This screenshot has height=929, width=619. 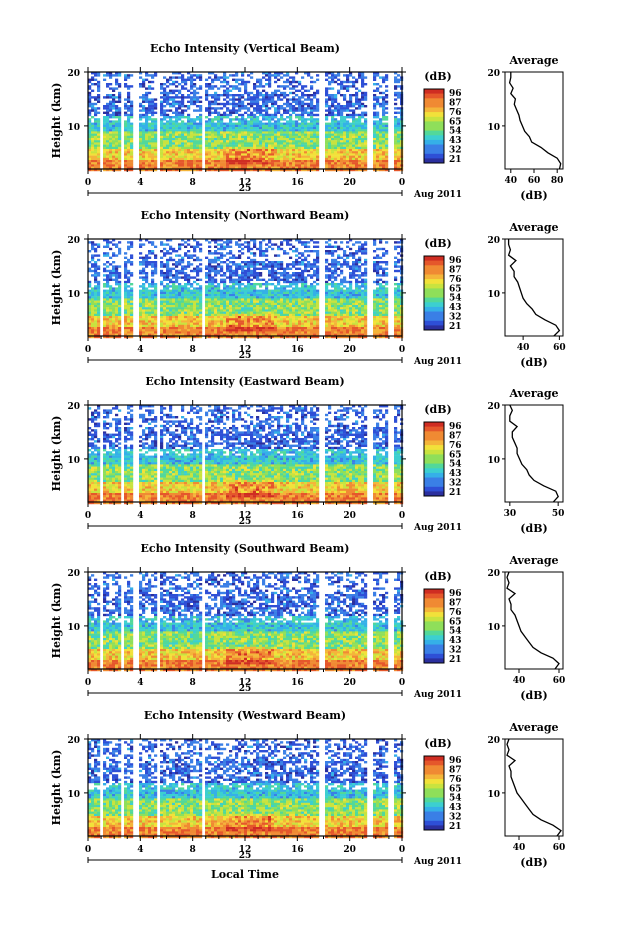 I want to click on colorbar-tick-label: 96, so click(x=455, y=94).